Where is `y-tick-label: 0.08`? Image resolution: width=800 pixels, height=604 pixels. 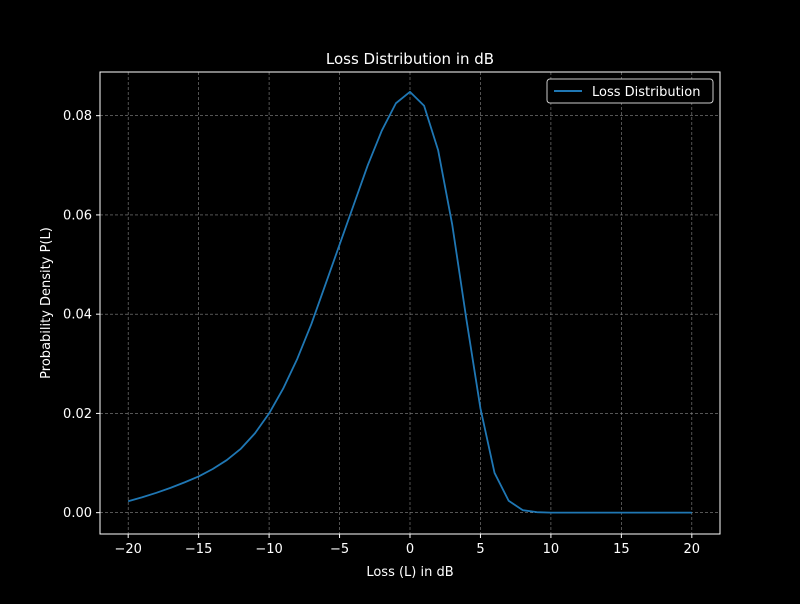 y-tick-label: 0.08 is located at coordinates (77, 116).